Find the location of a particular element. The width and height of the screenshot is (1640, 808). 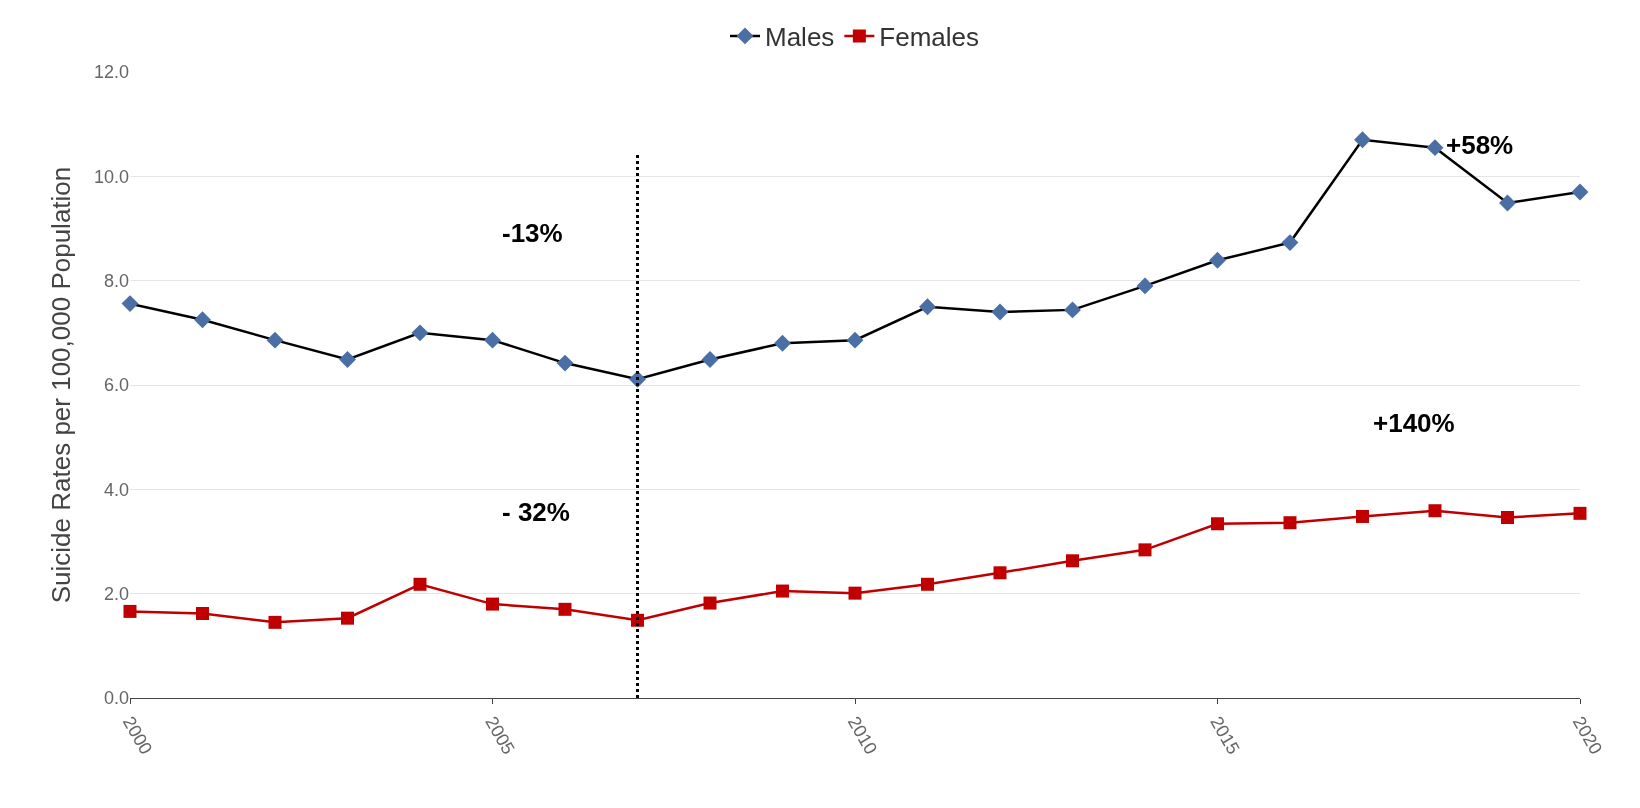

annotation: - 32% is located at coordinates (536, 512).